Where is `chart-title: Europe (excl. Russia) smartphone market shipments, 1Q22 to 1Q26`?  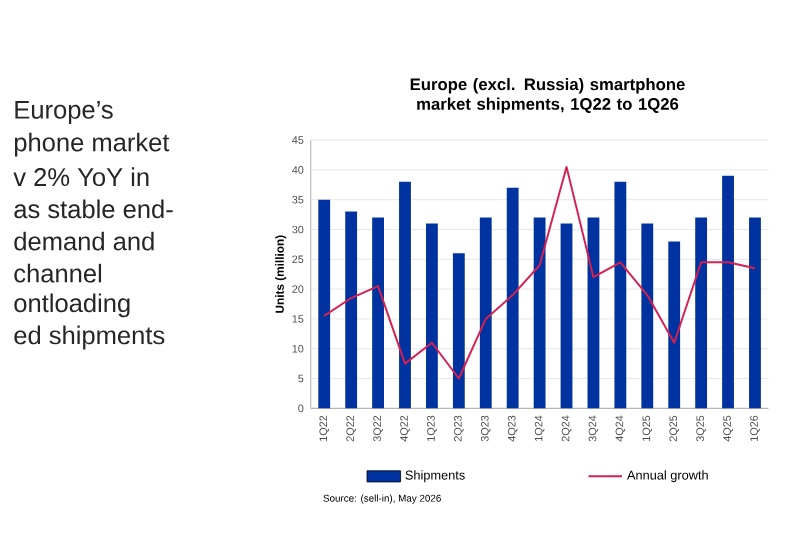 chart-title: Europe (excl. Russia) smartphone market shipments, 1Q22 to 1Q26 is located at coordinates (547, 95).